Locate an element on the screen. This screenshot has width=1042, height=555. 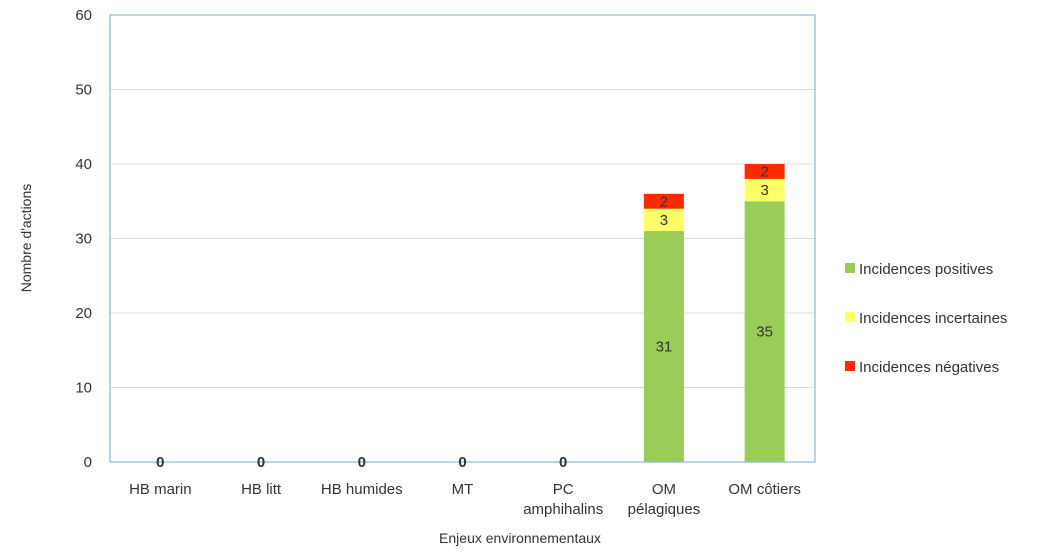
legend-label: Incidences incertaines is located at coordinates (933, 318).